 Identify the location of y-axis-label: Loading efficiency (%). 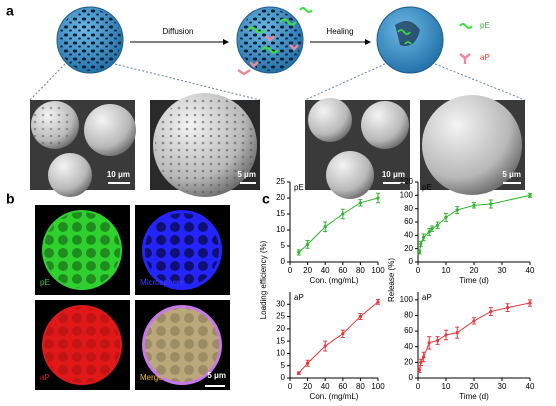
(263, 279).